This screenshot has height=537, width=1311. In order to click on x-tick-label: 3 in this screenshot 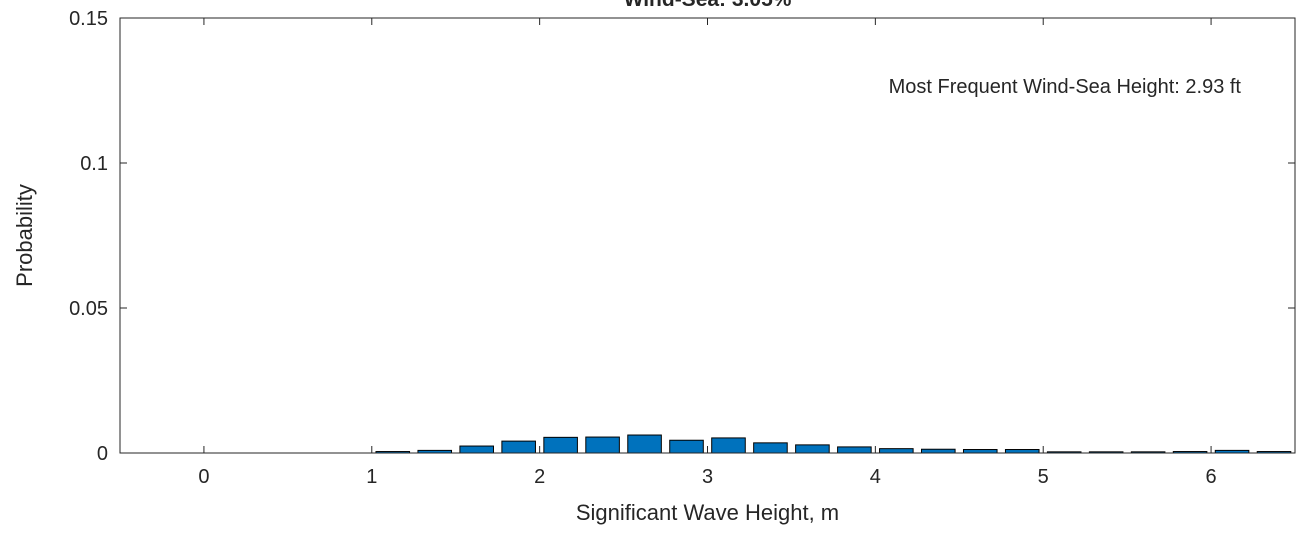, I will do `click(707, 477)`.